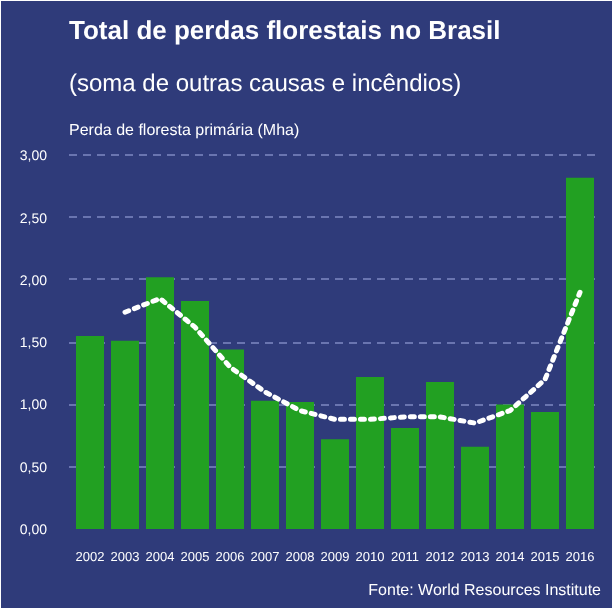 This screenshot has height=608, width=612. Describe the element at coordinates (485, 590) in the screenshot. I see `source-note: Fonte: World Resources Institute` at that location.